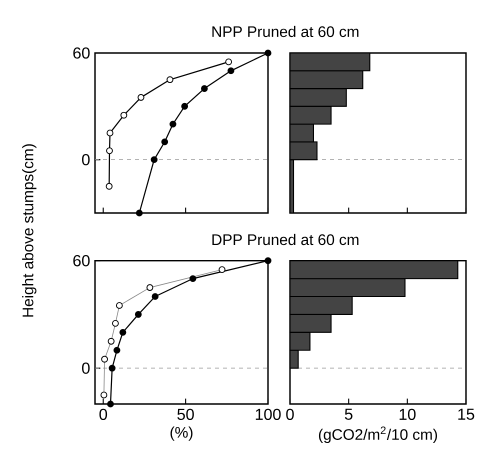 The height and width of the screenshot is (474, 479). Describe the element at coordinates (285, 240) in the screenshot. I see `chart-title: DPP Pruned at 60 cm` at that location.